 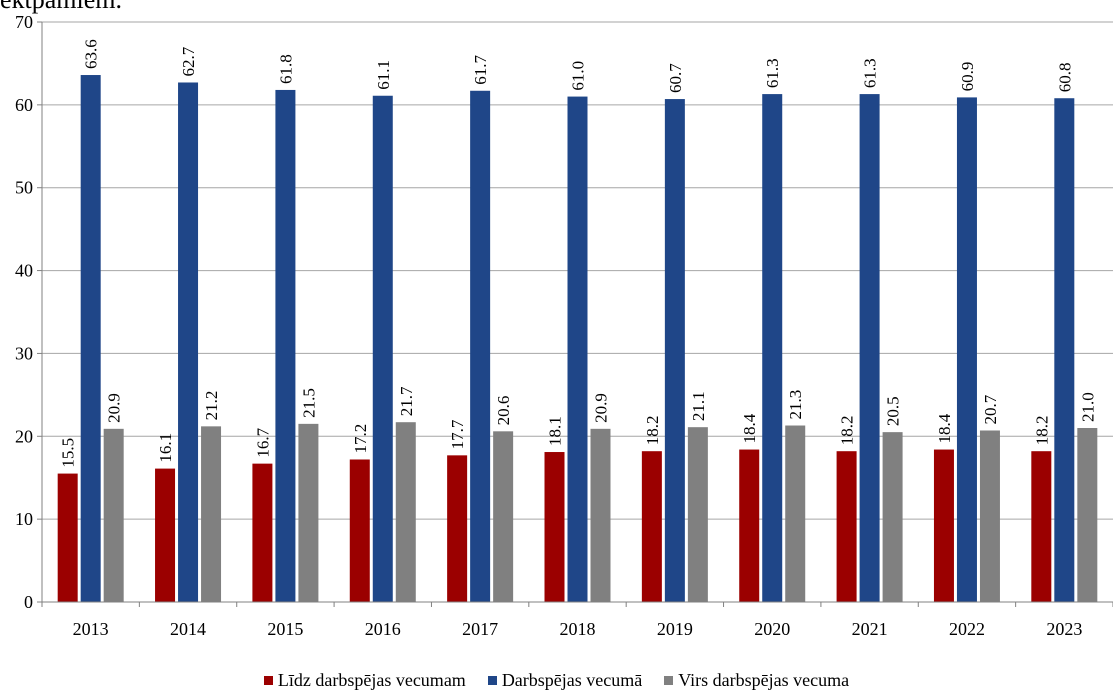 I want to click on data-label: 16.7, so click(x=262, y=442).